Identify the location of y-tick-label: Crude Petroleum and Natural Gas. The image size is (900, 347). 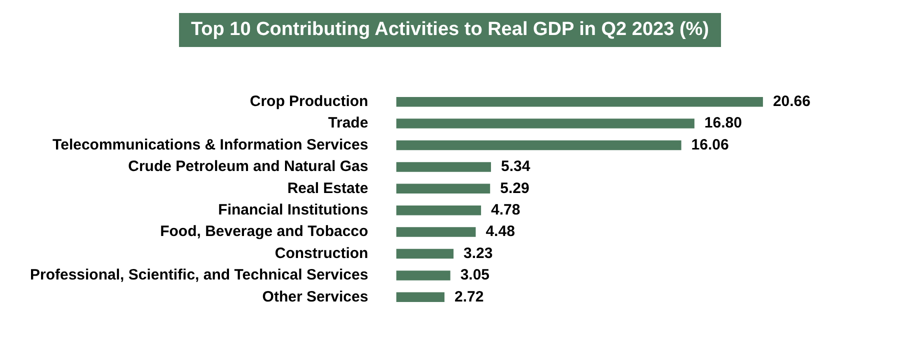
(248, 167).